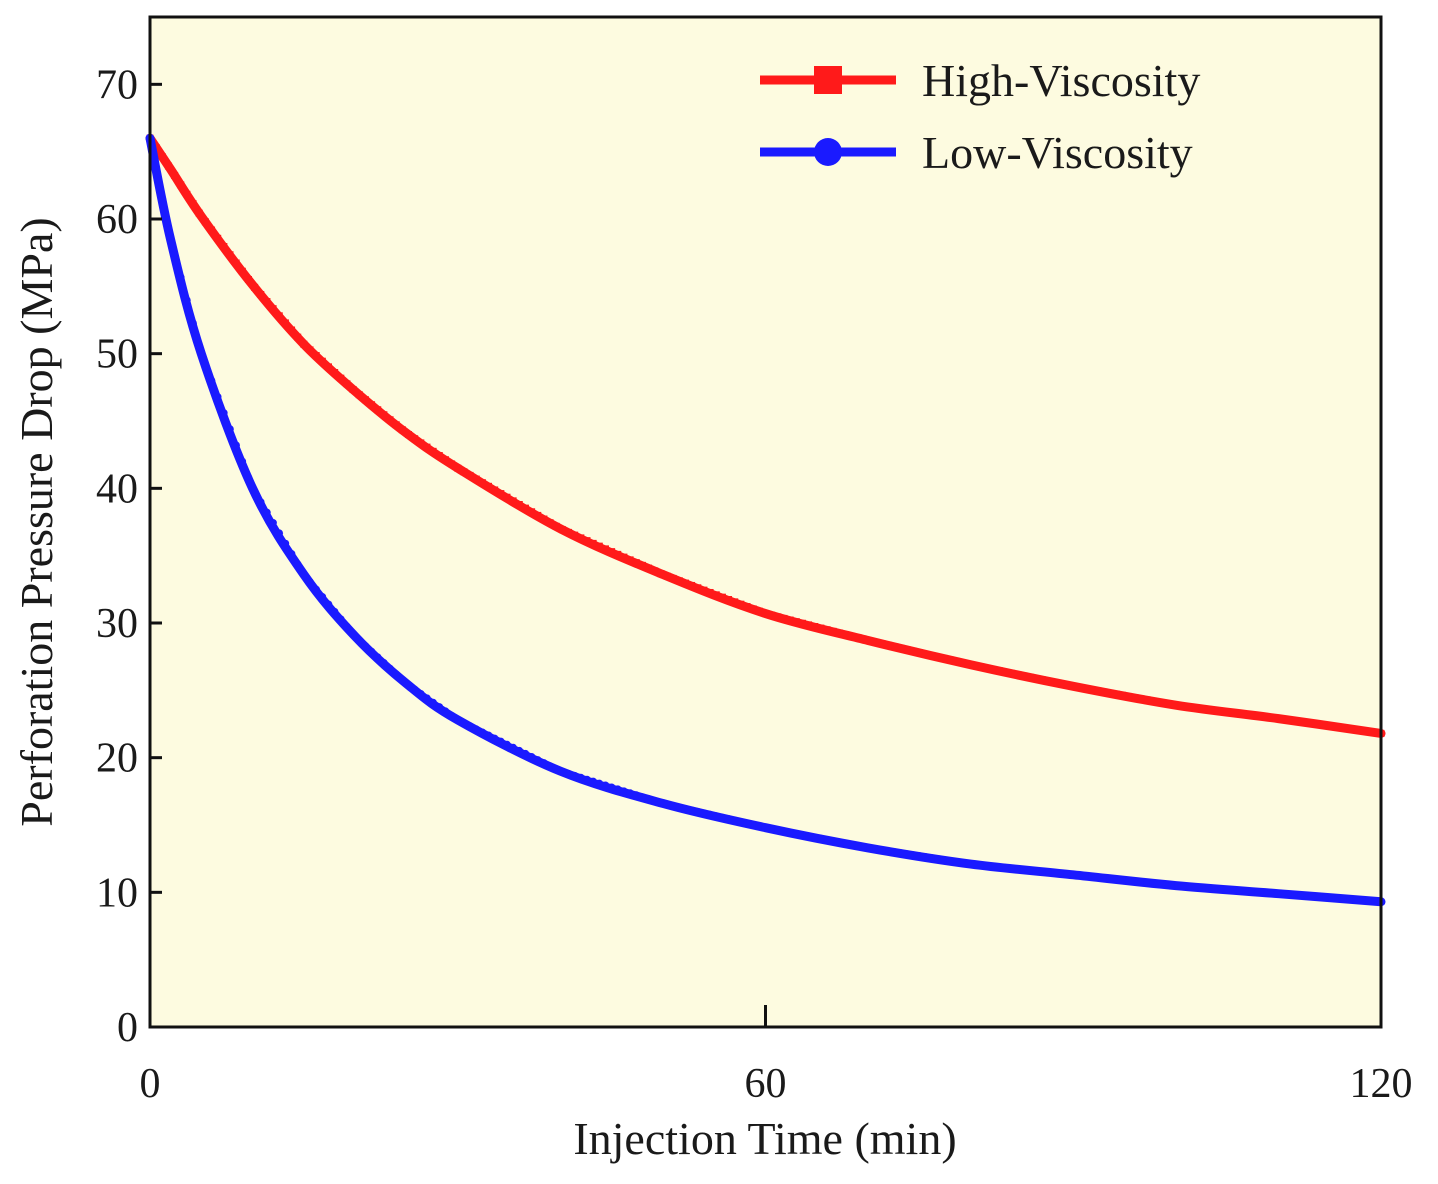 The image size is (1438, 1184). Describe the element at coordinates (36, 521) in the screenshot. I see `y-axis-title: Perforation Pressure Drop (MPa)` at that location.